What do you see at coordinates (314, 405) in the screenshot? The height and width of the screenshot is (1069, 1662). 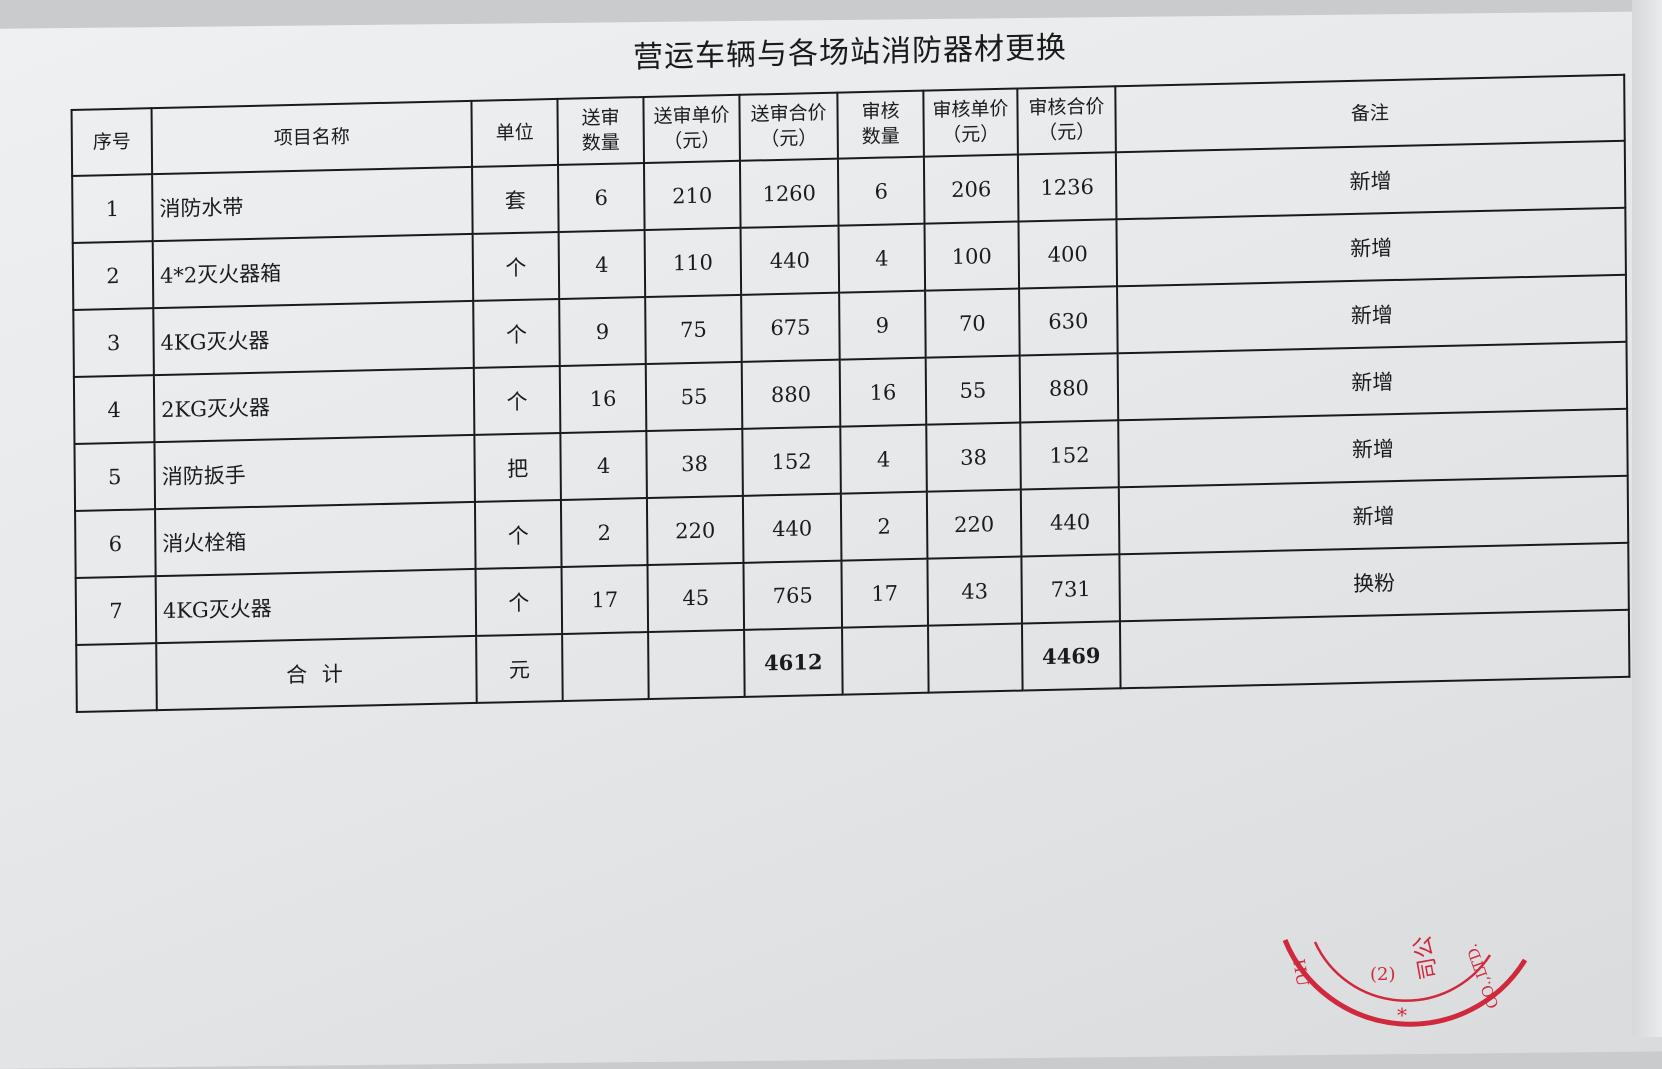 I see `table-cell: 2KG灭火器` at bounding box center [314, 405].